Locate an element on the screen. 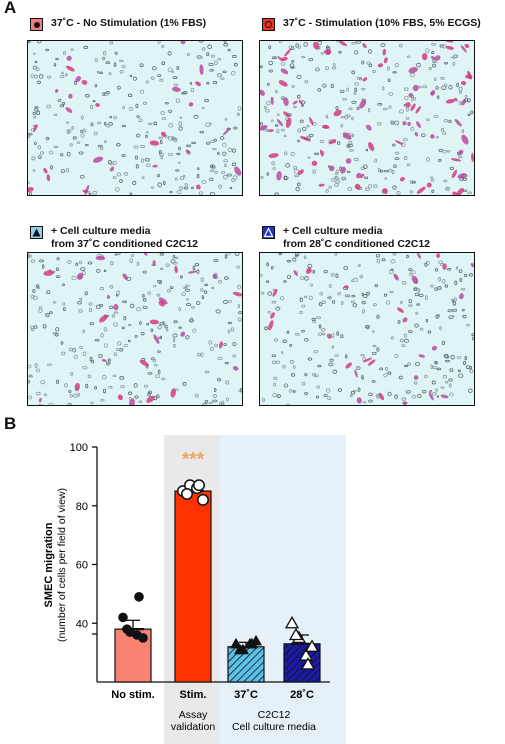  micrograph-texture is located at coordinates (367, 118).